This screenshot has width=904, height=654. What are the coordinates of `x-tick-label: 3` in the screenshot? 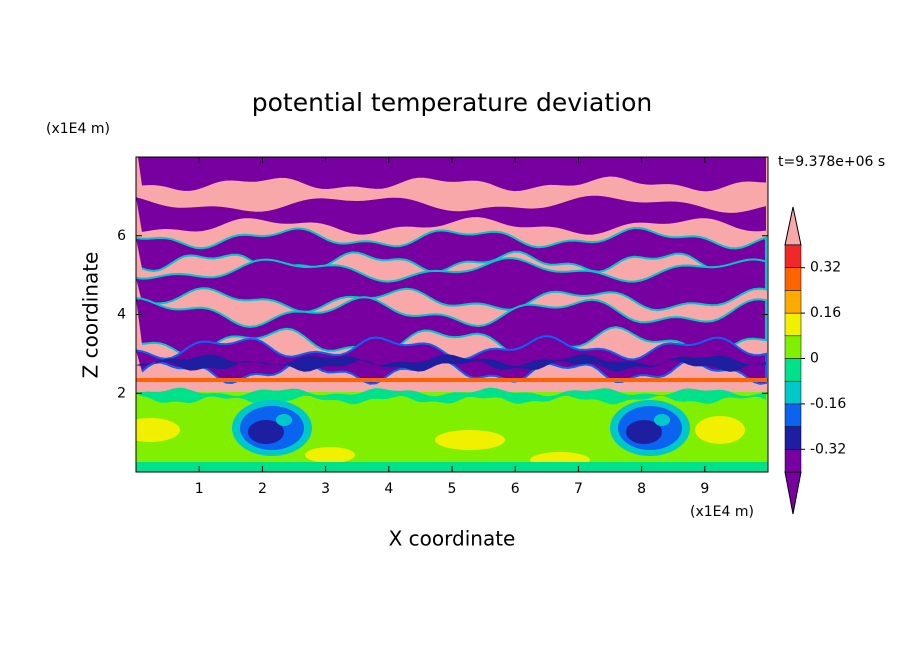 It's located at (325, 489).